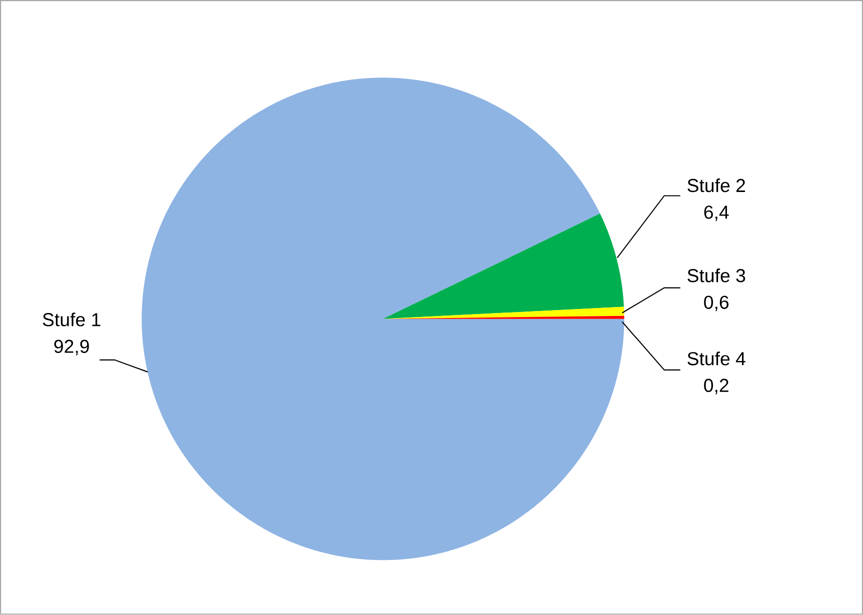 This screenshot has height=615, width=863. Describe the element at coordinates (71, 348) in the screenshot. I see `data-label: 92,9` at that location.